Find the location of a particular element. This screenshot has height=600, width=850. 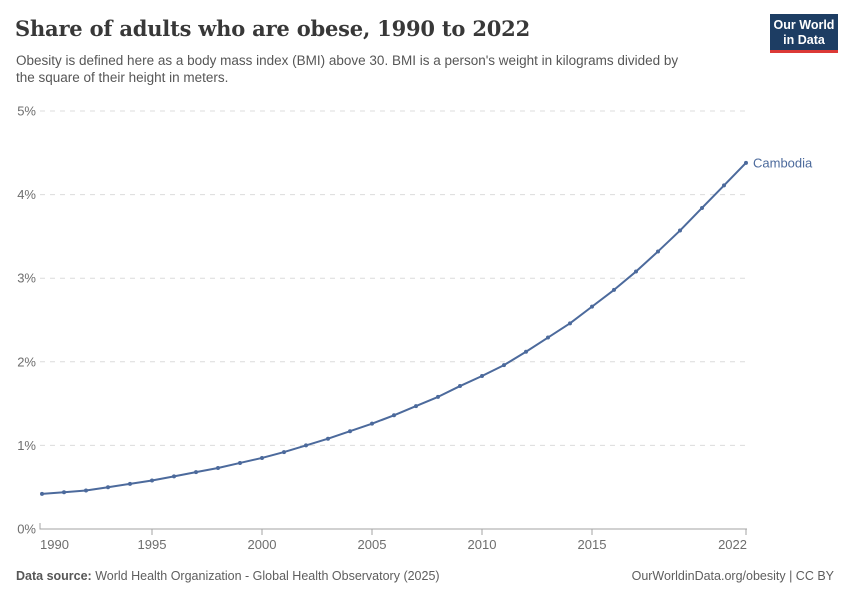

x-axis-tick-label: 2022 is located at coordinates (732, 544).